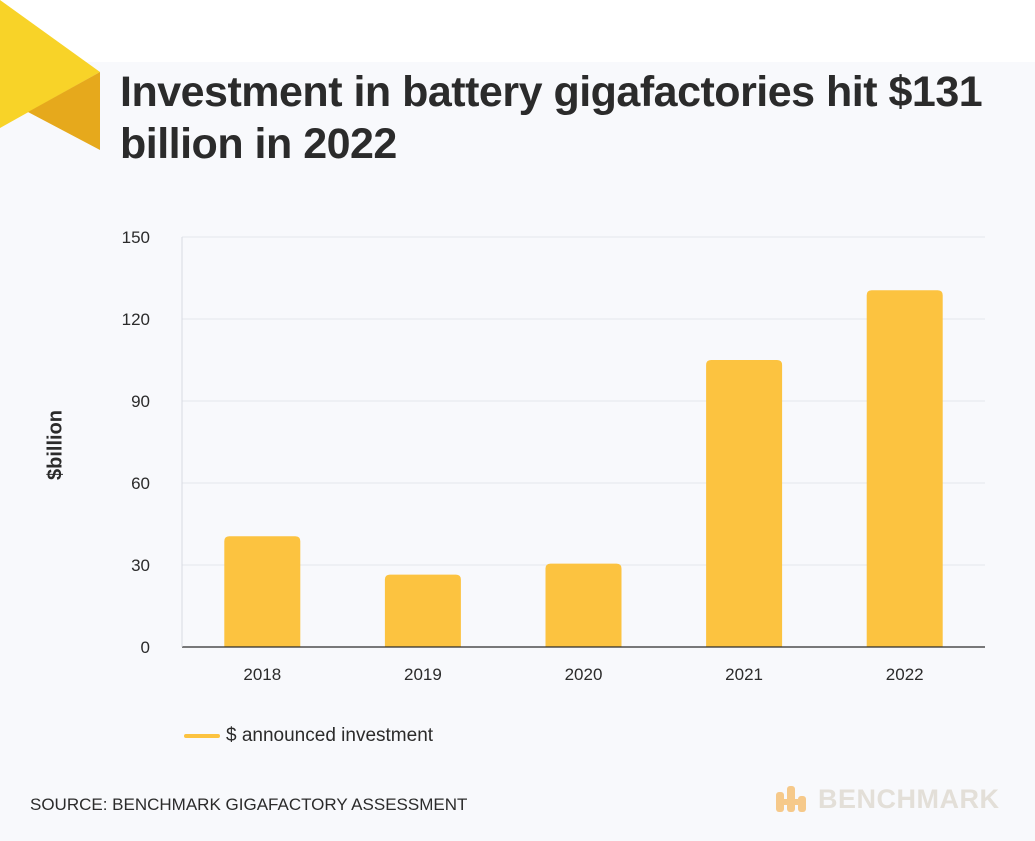 The image size is (1035, 841). Describe the element at coordinates (905, 674) in the screenshot. I see `x-tick-label-2022: 2022` at that location.